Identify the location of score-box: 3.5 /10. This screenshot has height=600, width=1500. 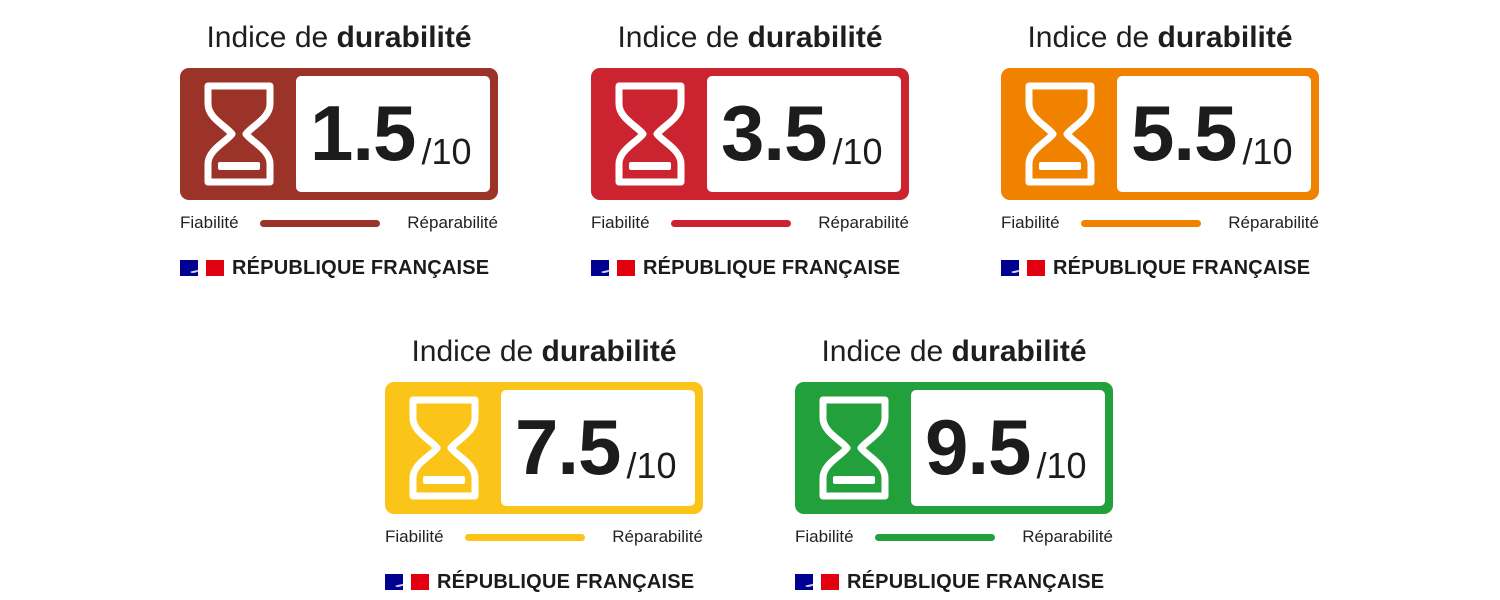
(804, 134).